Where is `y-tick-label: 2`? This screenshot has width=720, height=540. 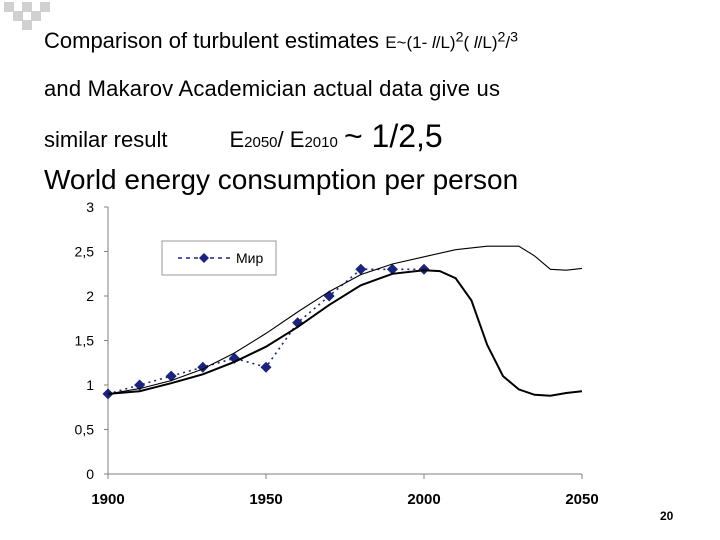
y-tick-label: 2 is located at coordinates (90, 296).